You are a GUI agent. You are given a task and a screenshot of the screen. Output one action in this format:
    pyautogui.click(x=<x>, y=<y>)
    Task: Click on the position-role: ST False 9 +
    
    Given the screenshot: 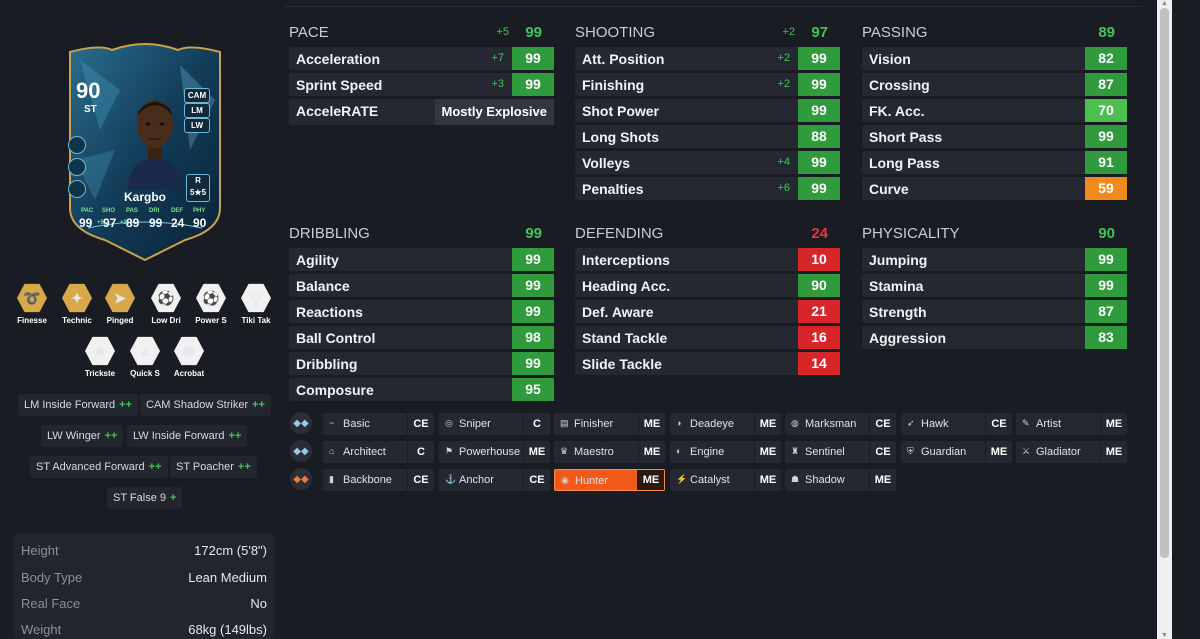 What is the action you would take?
    pyautogui.click(x=145, y=498)
    